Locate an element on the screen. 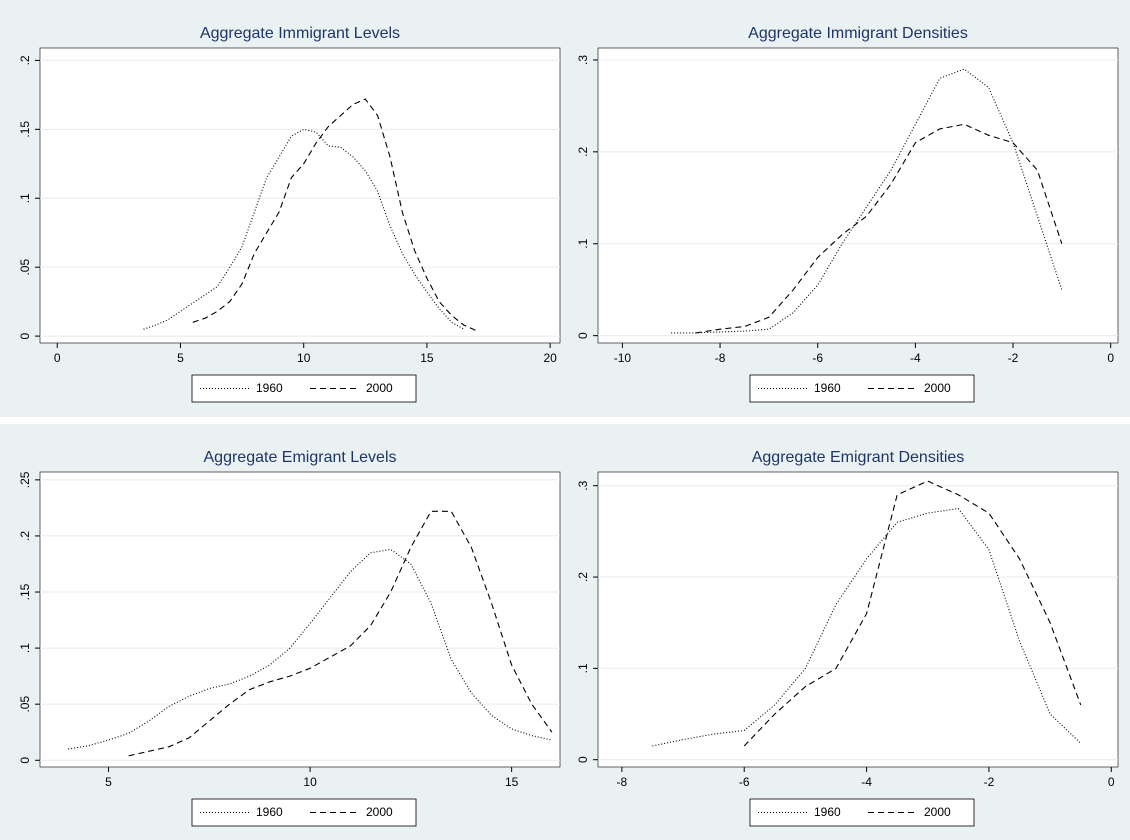 This screenshot has width=1130, height=840. y-tick-label: .25 is located at coordinates (25, 479).